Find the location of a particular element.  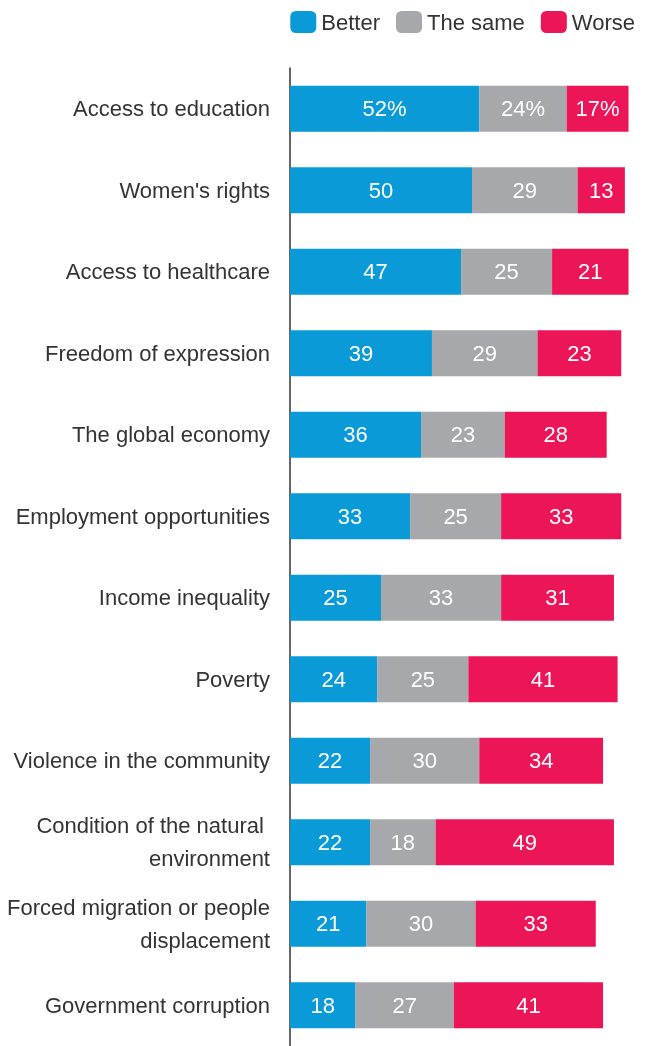

data-label: 28 is located at coordinates (555, 435).